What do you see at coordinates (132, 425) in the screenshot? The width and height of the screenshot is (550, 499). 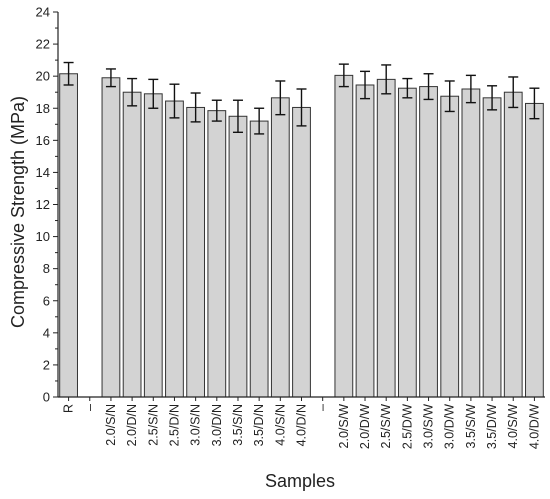 I see `x-tick-label: 2.0/D/N` at bounding box center [132, 425].